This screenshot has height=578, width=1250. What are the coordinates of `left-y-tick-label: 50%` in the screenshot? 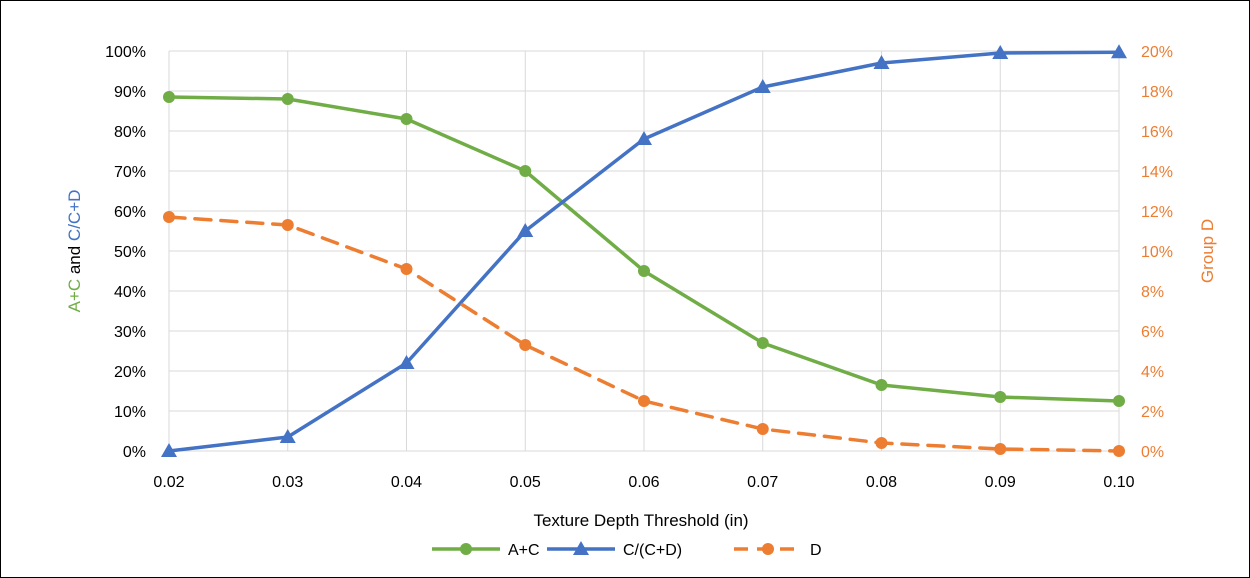 It's located at (130, 252).